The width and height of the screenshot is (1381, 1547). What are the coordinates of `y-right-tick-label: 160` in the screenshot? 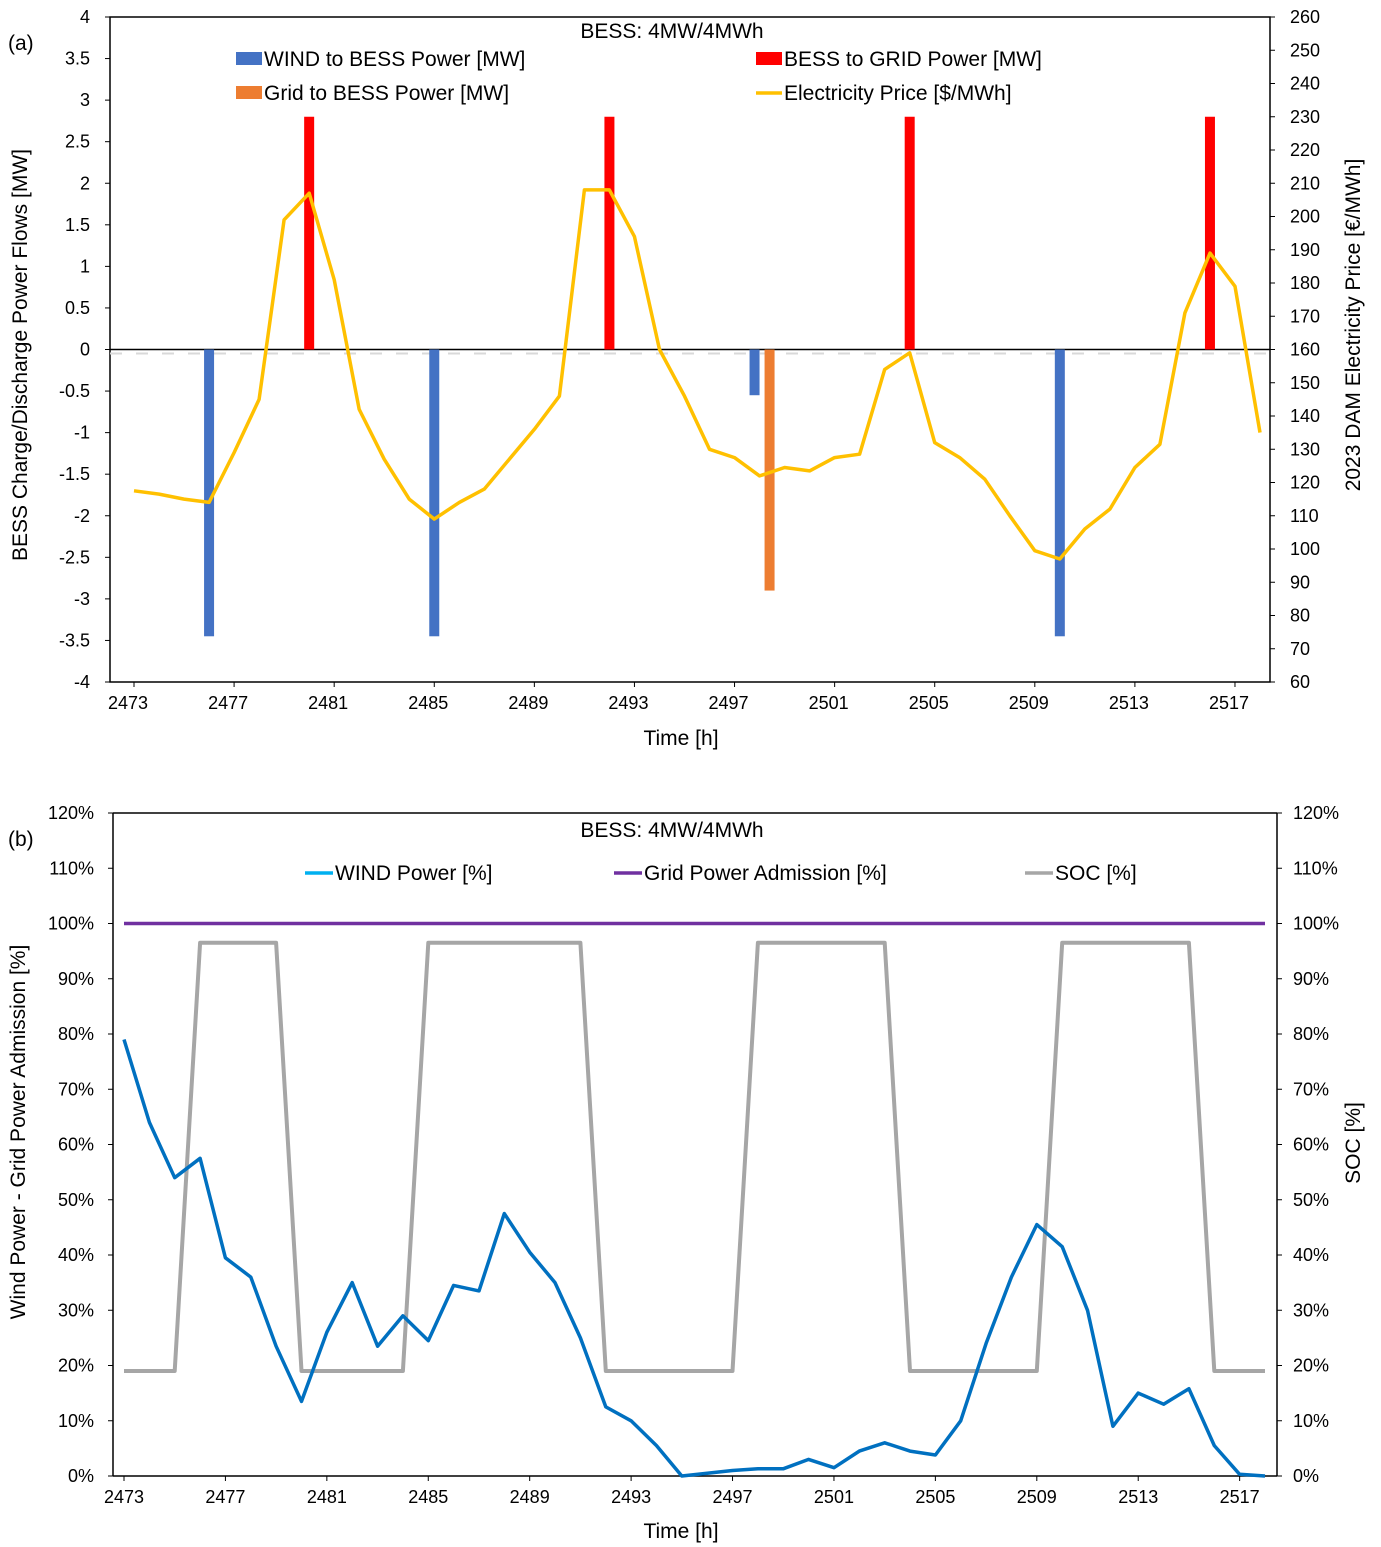 It's located at (1305, 350).